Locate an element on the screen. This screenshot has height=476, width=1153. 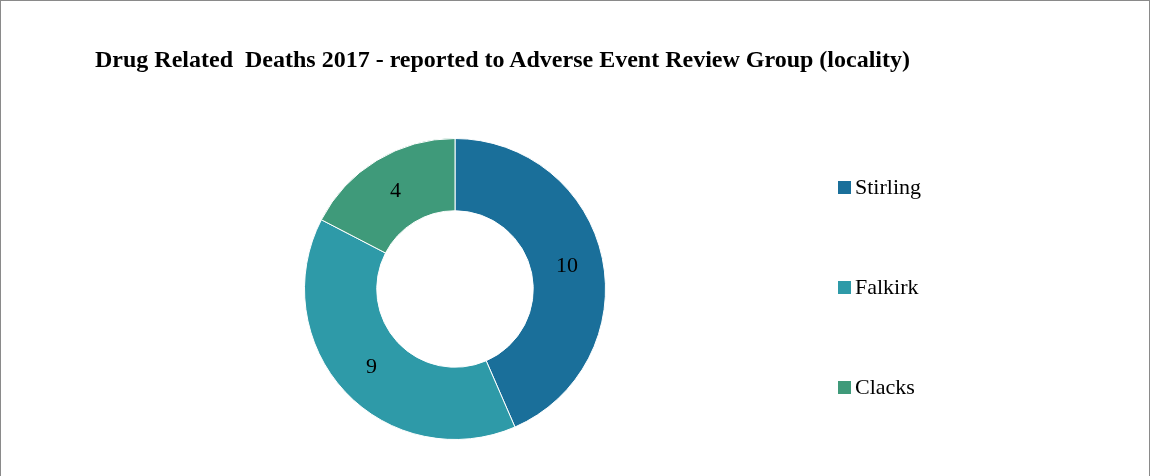
legend-label: Clacks is located at coordinates (885, 387).